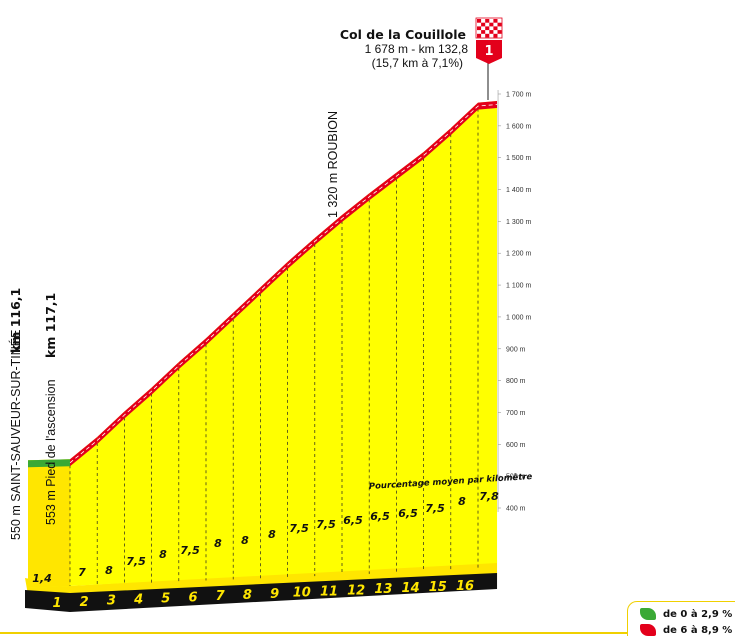  I want to click on km-label: 3, so click(111, 601).